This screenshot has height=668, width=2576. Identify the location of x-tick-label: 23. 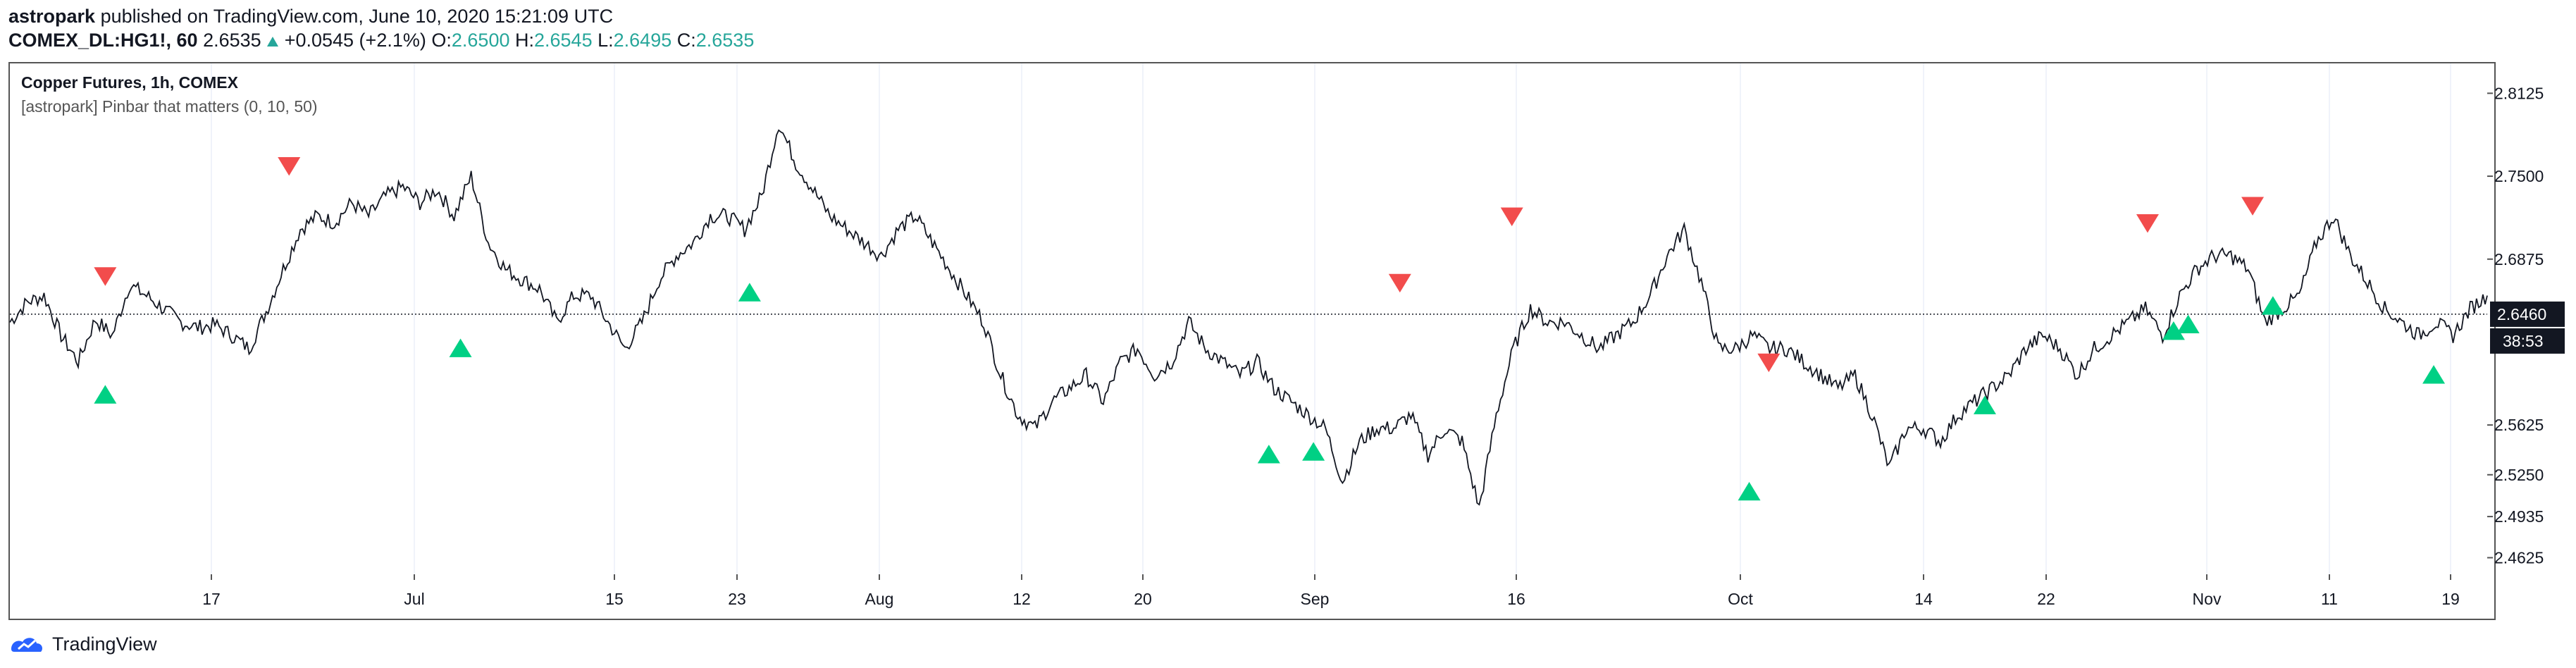
(737, 599).